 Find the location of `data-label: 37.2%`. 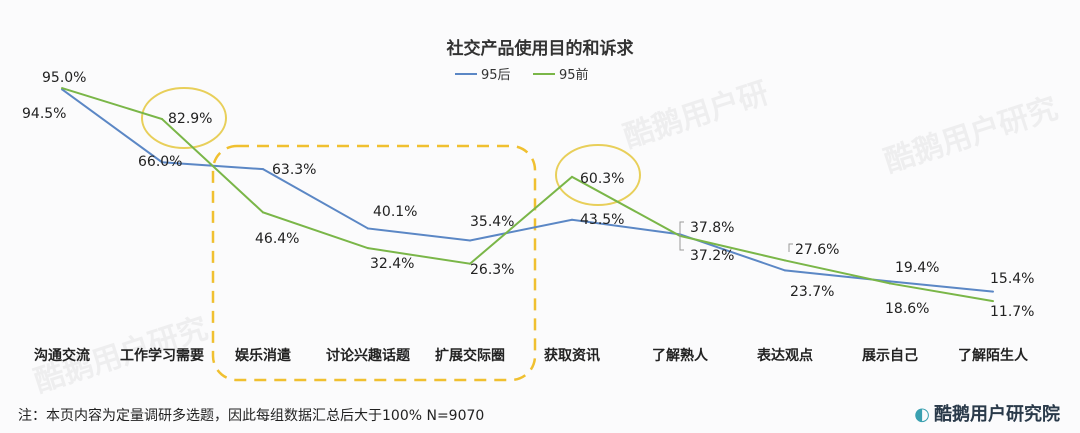

data-label: 37.2% is located at coordinates (712, 256).